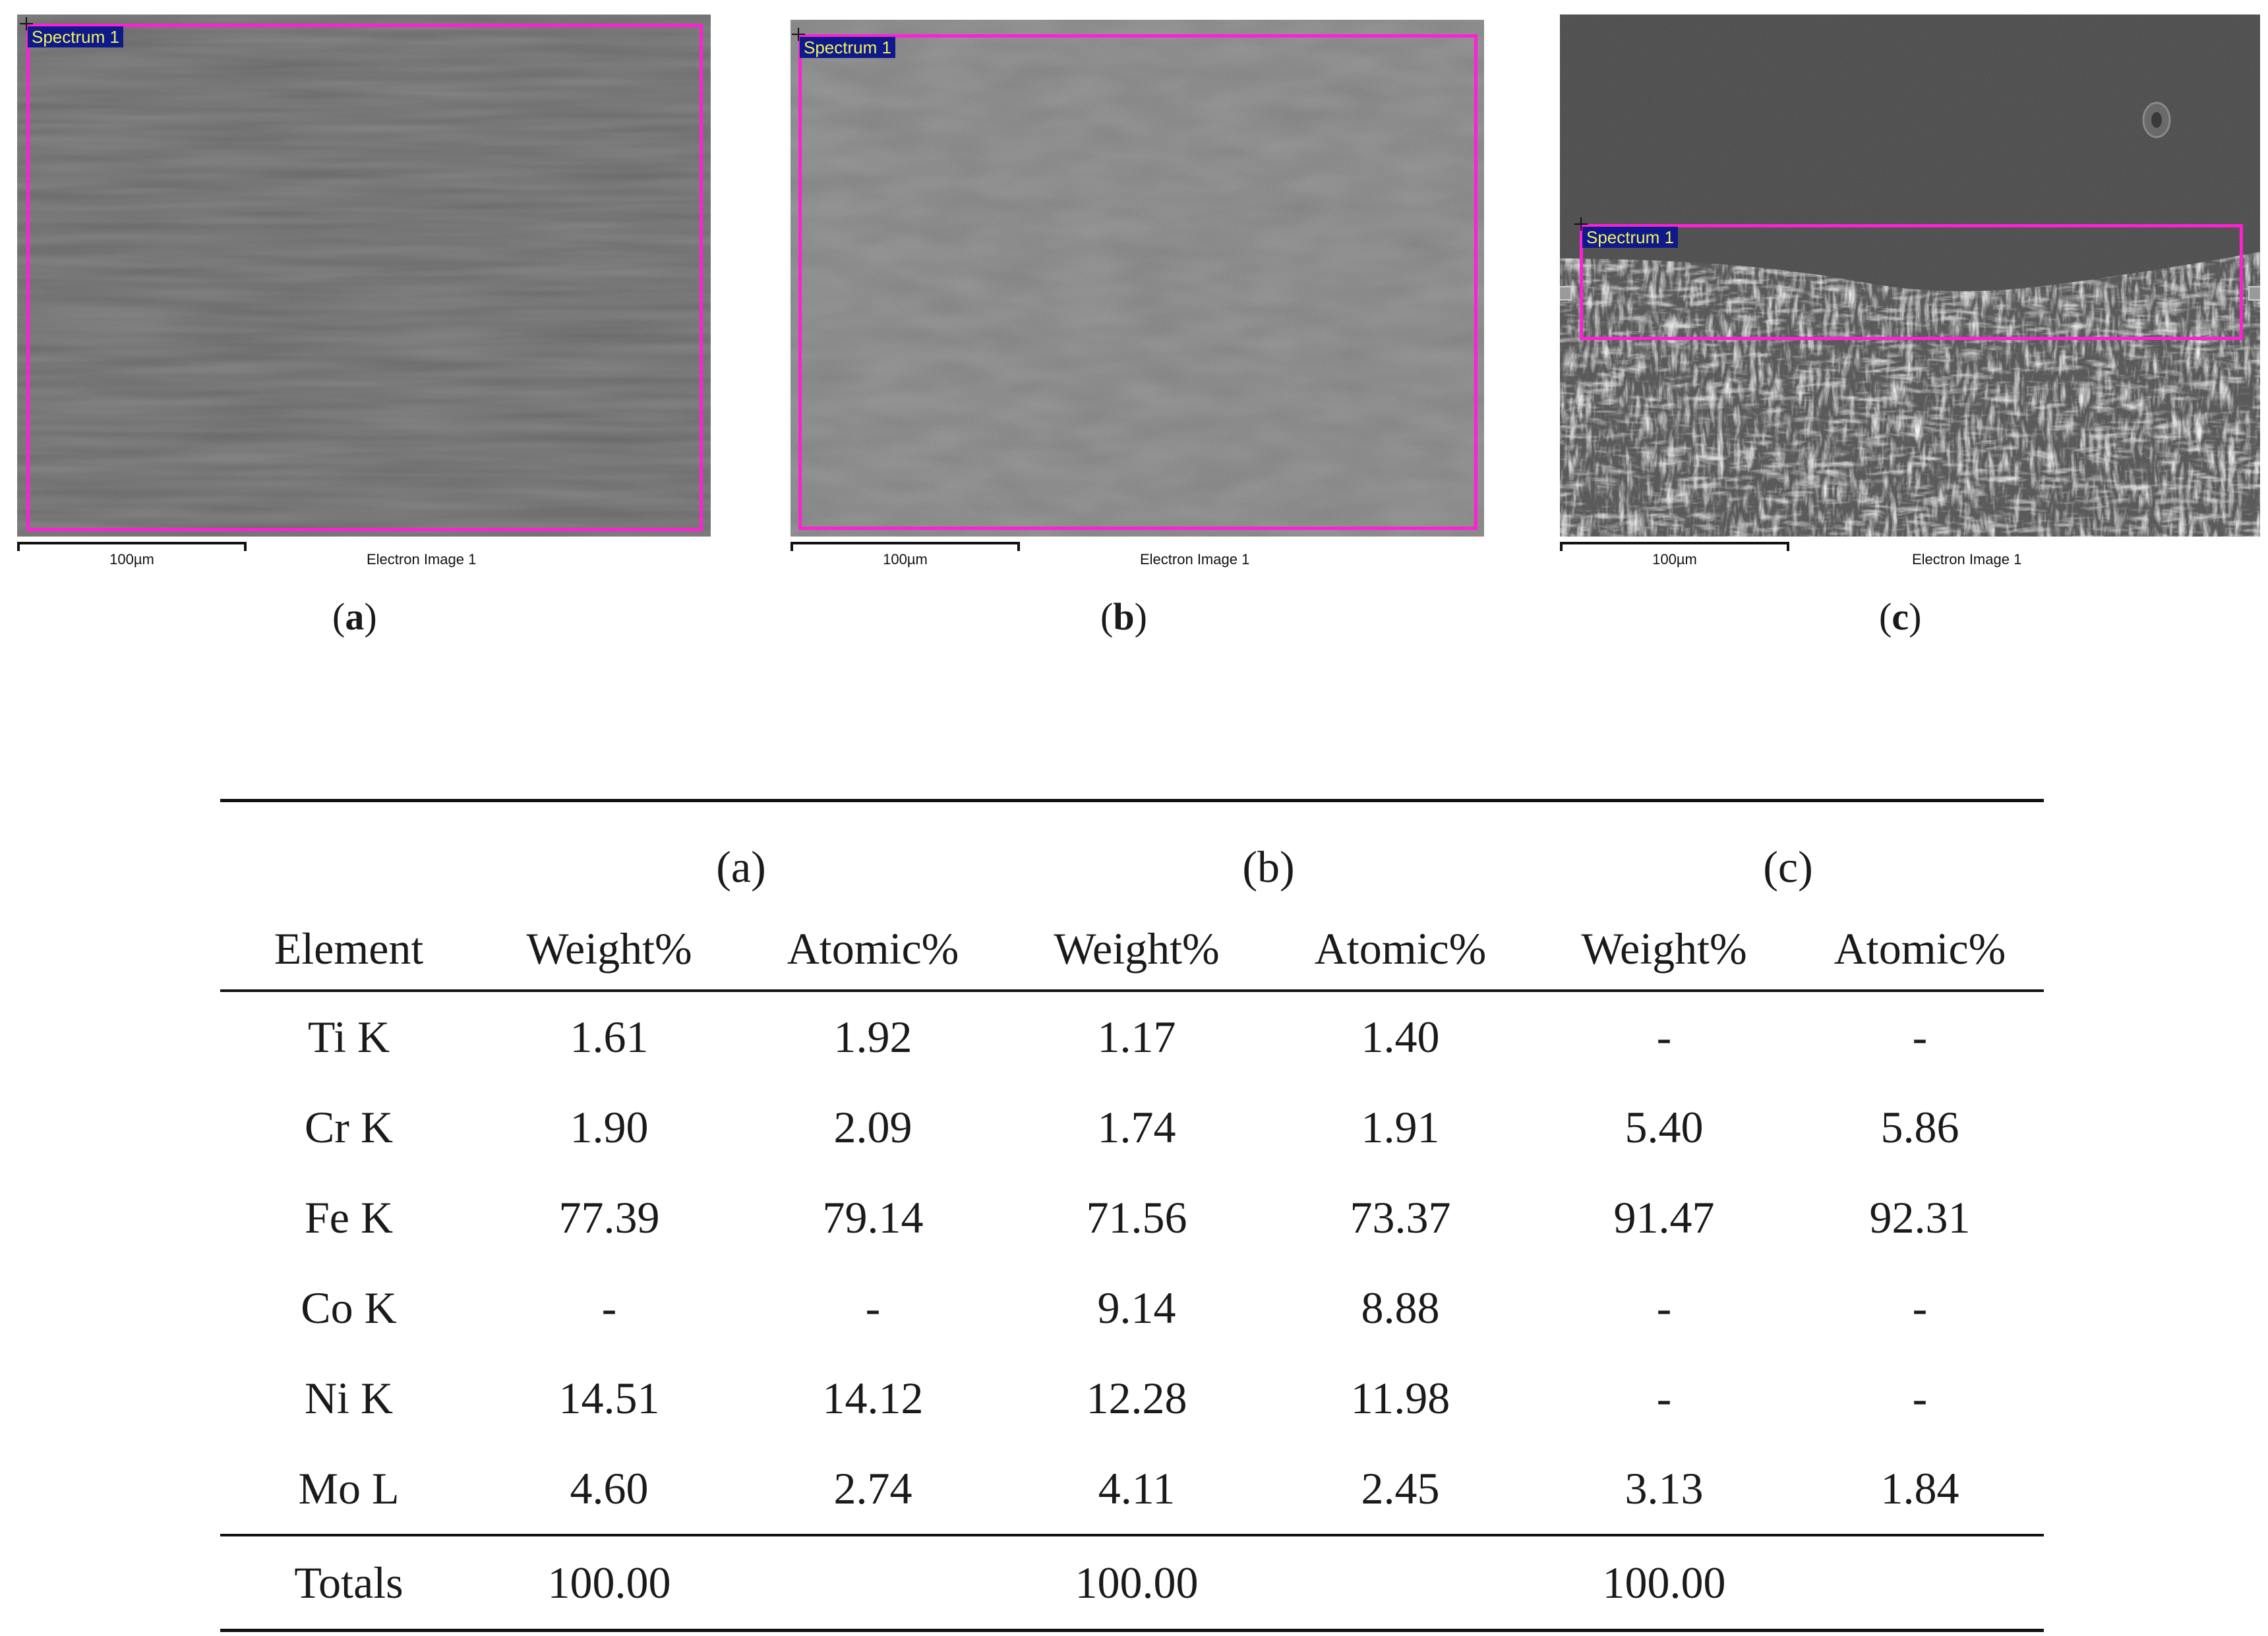  Describe the element at coordinates (873, 948) in the screenshot. I see `subheader-atomic-a: Atomic%` at that location.